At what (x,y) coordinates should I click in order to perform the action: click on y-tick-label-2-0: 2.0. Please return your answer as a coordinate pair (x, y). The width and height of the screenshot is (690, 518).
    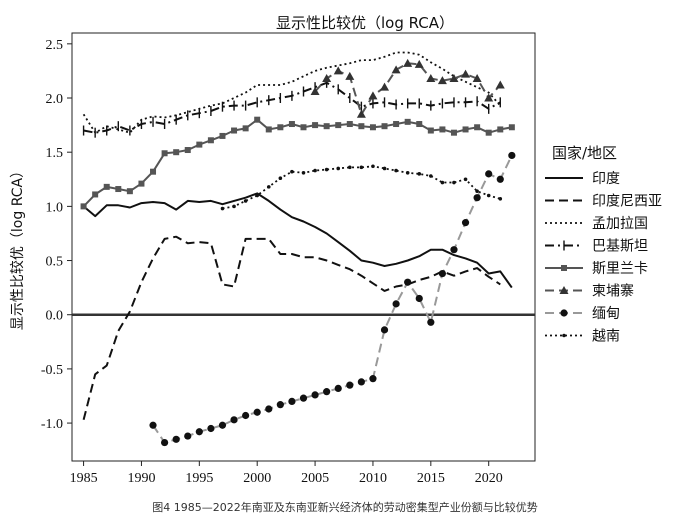
    Looking at the image, I should click on (55, 99).